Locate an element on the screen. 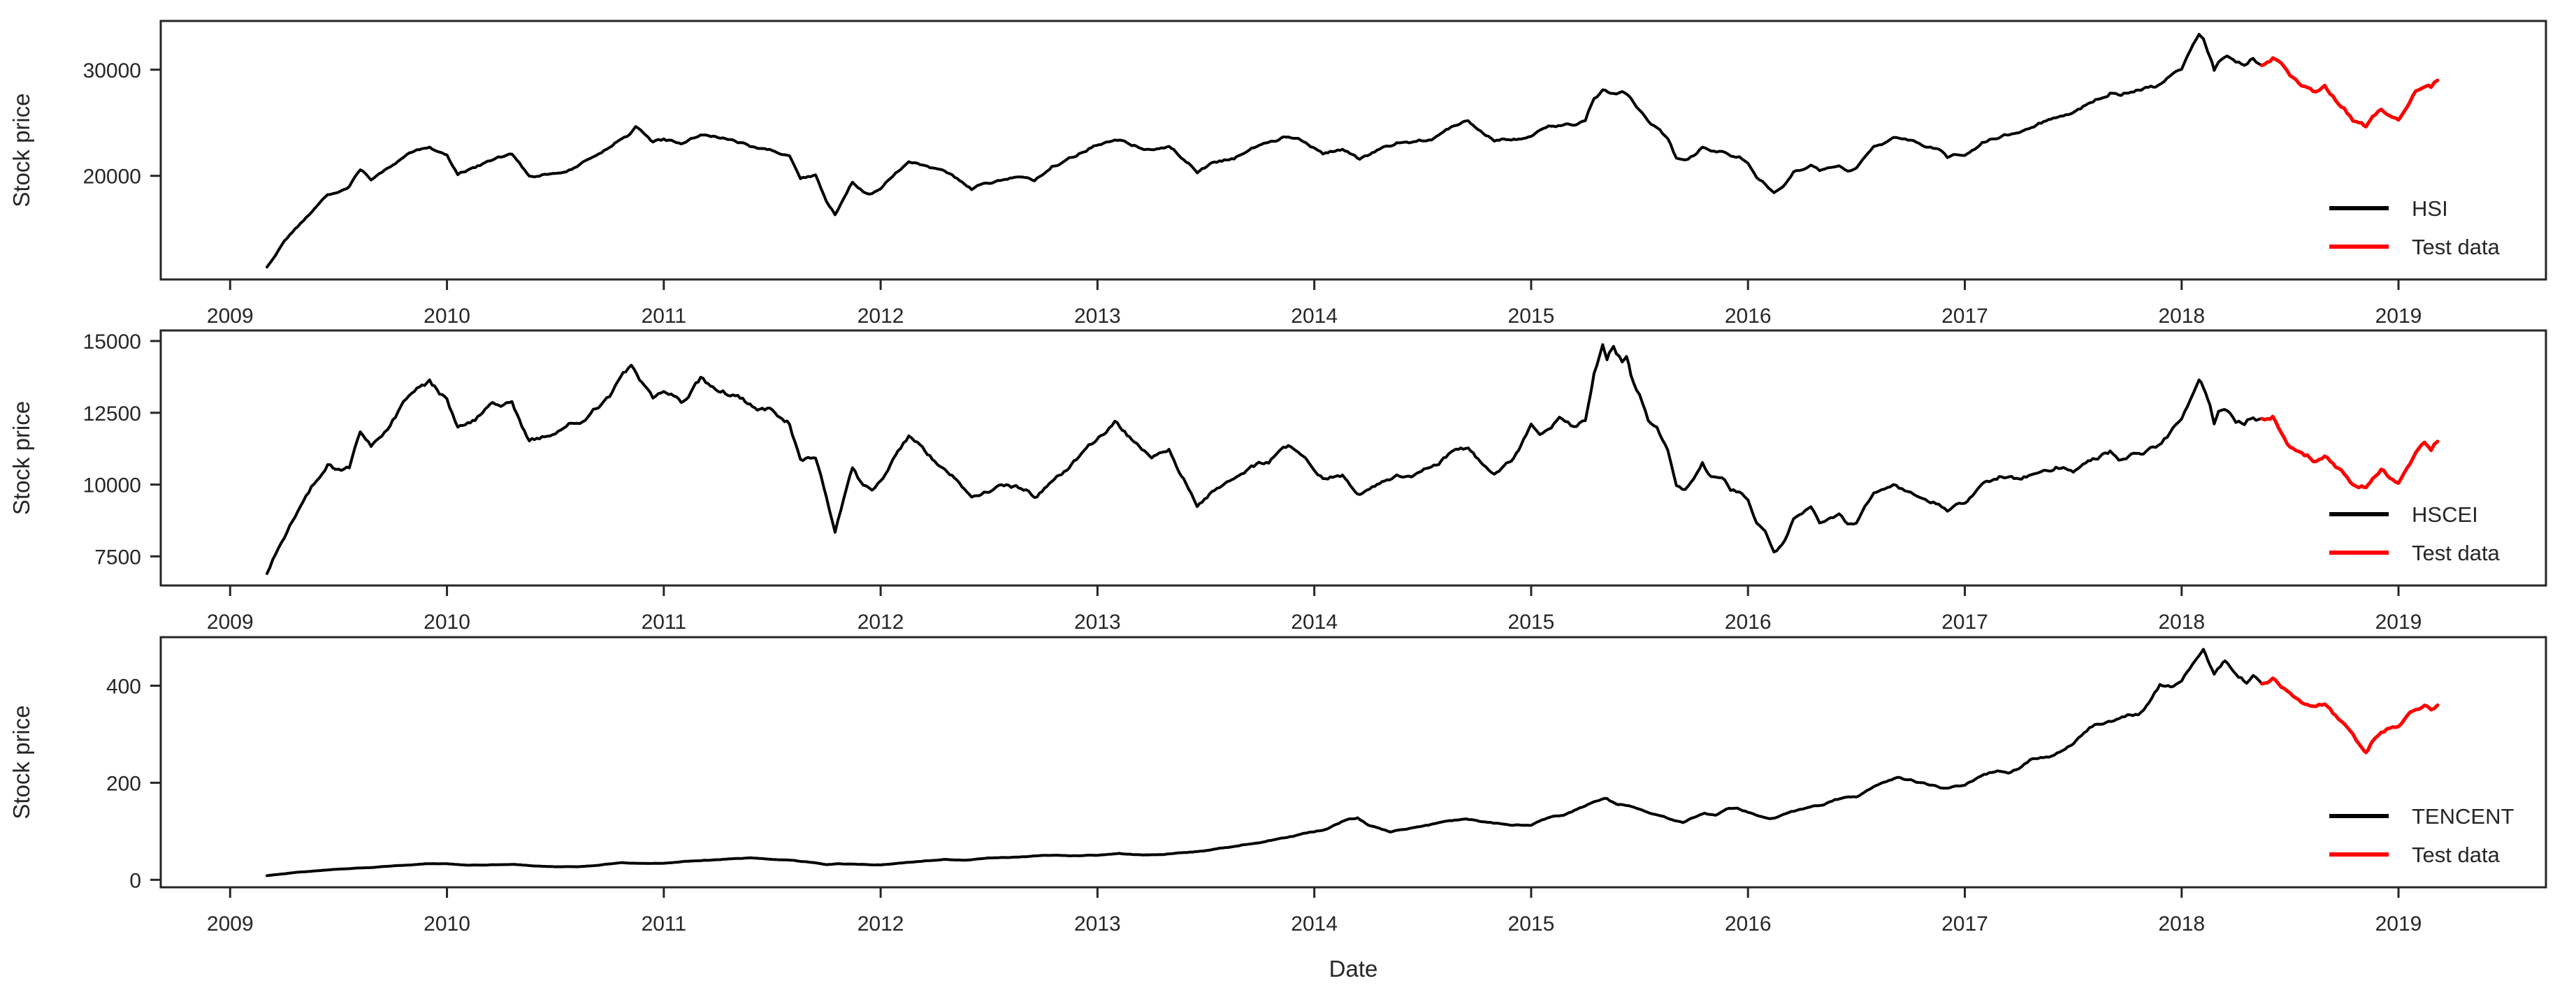 Image resolution: width=2576 pixels, height=990 pixels. x-axis-label: Date is located at coordinates (1354, 969).